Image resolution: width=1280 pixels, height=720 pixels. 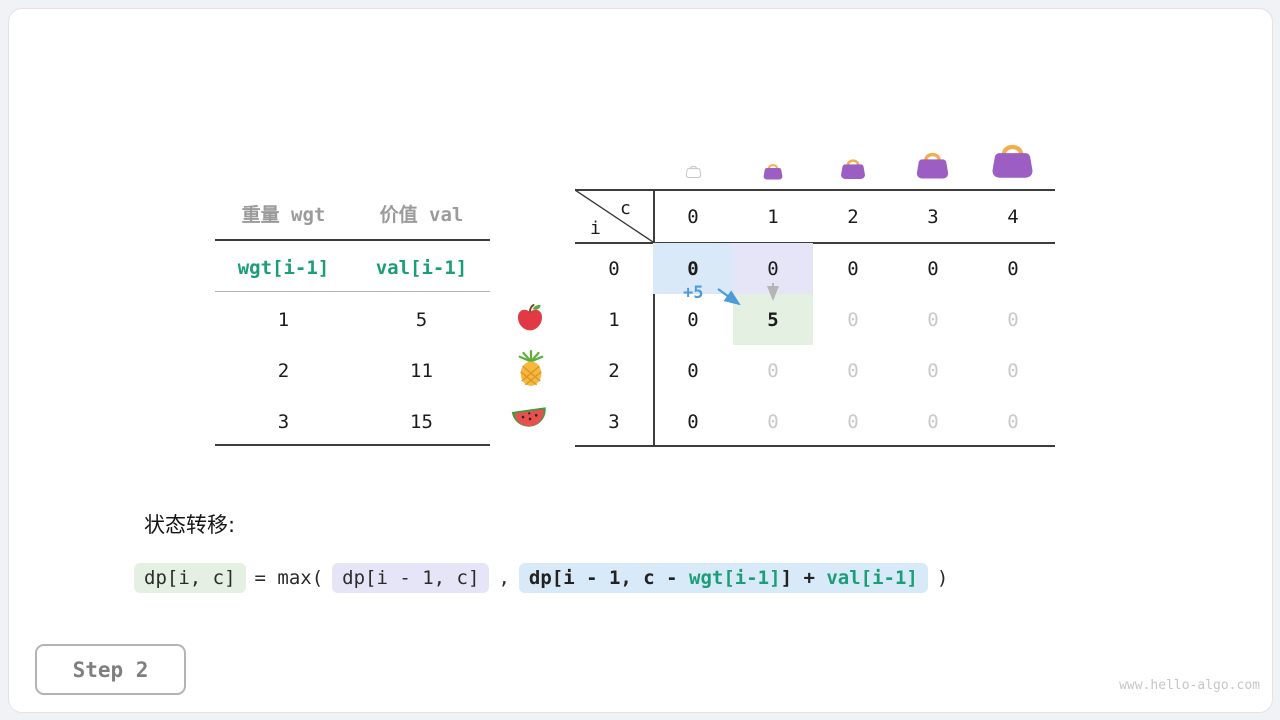 What do you see at coordinates (815, 190) in the screenshot?
I see `dp-top-border` at bounding box center [815, 190].